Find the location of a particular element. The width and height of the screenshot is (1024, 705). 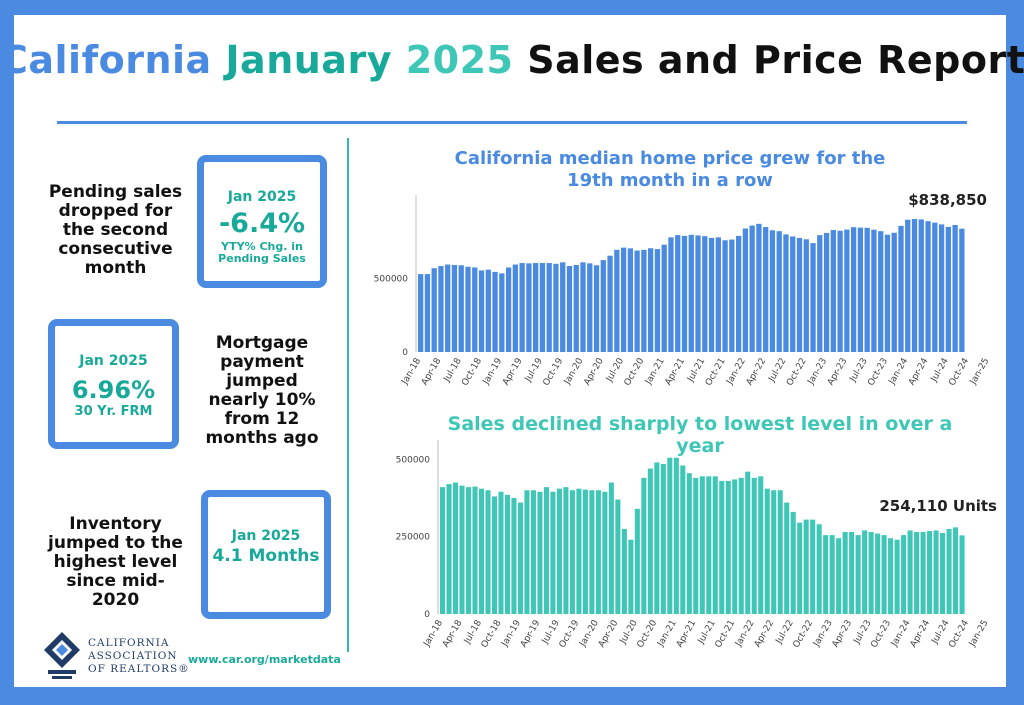

mortgage-card: Jan 2025 6.96% 30 Yr. FRM is located at coordinates (113, 384).